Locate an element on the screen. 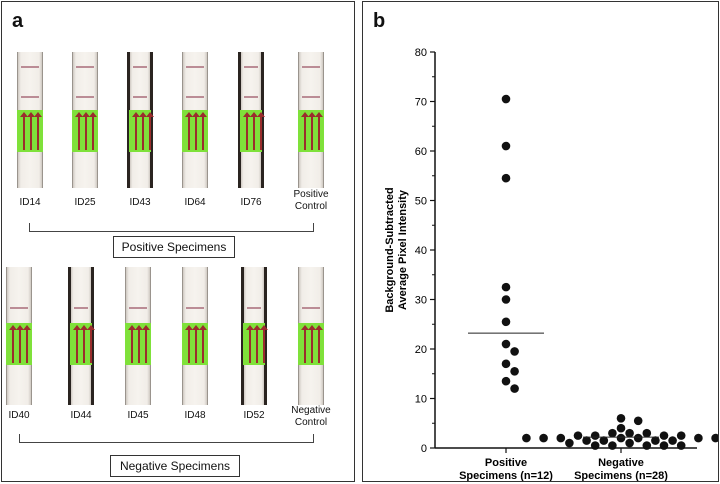 This screenshot has height=484, width=720. negative-control-label: Negative Control is located at coordinates (311, 417).